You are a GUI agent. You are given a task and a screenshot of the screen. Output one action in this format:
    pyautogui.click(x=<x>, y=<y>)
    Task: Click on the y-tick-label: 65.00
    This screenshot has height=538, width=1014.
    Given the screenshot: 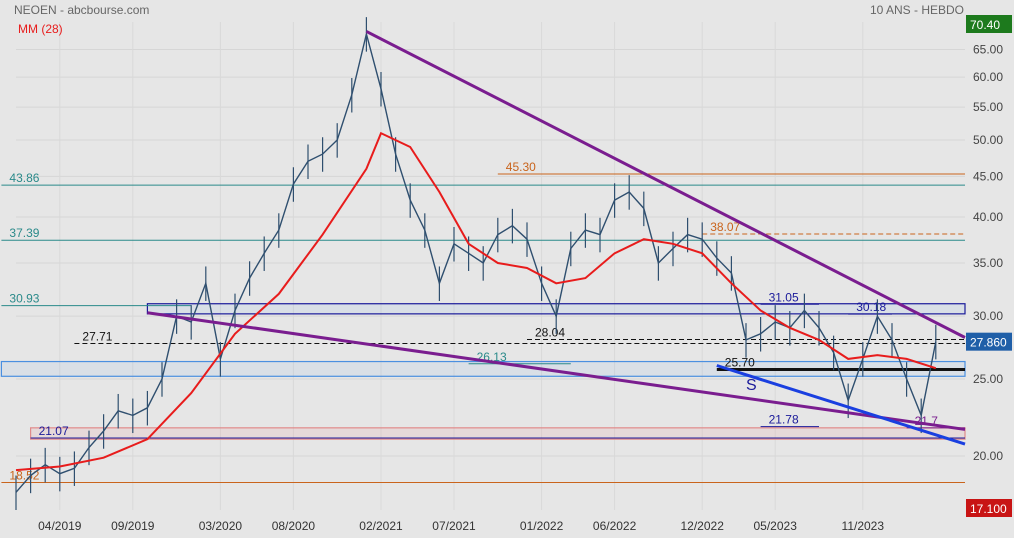 What is the action you would take?
    pyautogui.click(x=988, y=50)
    